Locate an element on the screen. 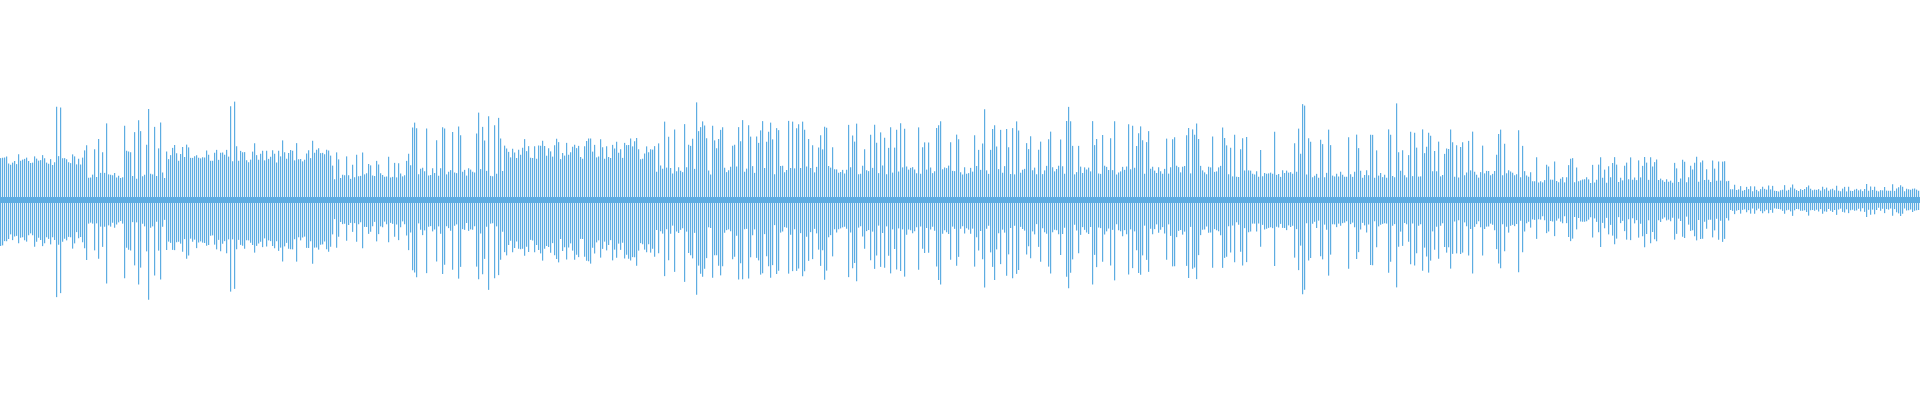  waveform-center-band is located at coordinates (960, 200).